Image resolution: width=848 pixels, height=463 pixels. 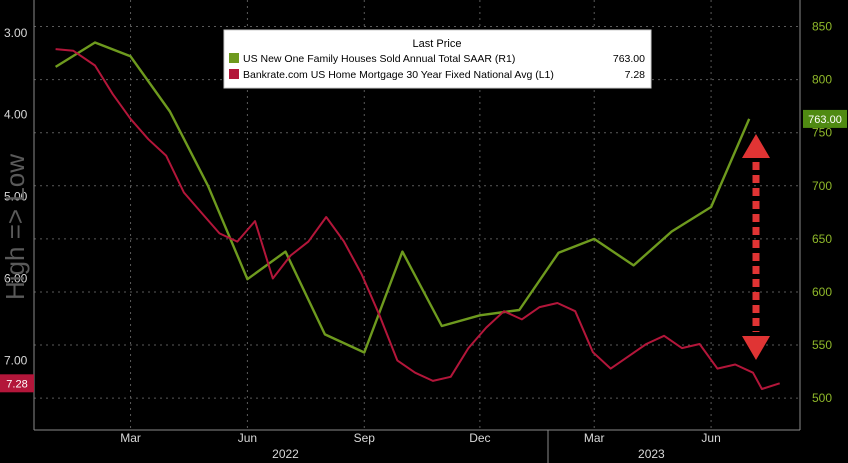 What do you see at coordinates (16, 278) in the screenshot?
I see `left-tick-6.00: 6.00` at bounding box center [16, 278].